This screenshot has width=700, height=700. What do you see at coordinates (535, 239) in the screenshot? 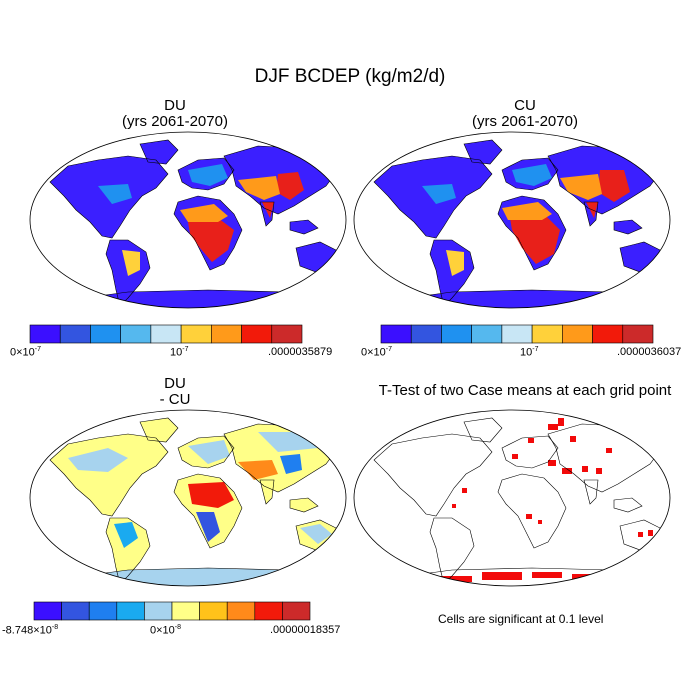
I see `cu-africa-high` at bounding box center [535, 239].